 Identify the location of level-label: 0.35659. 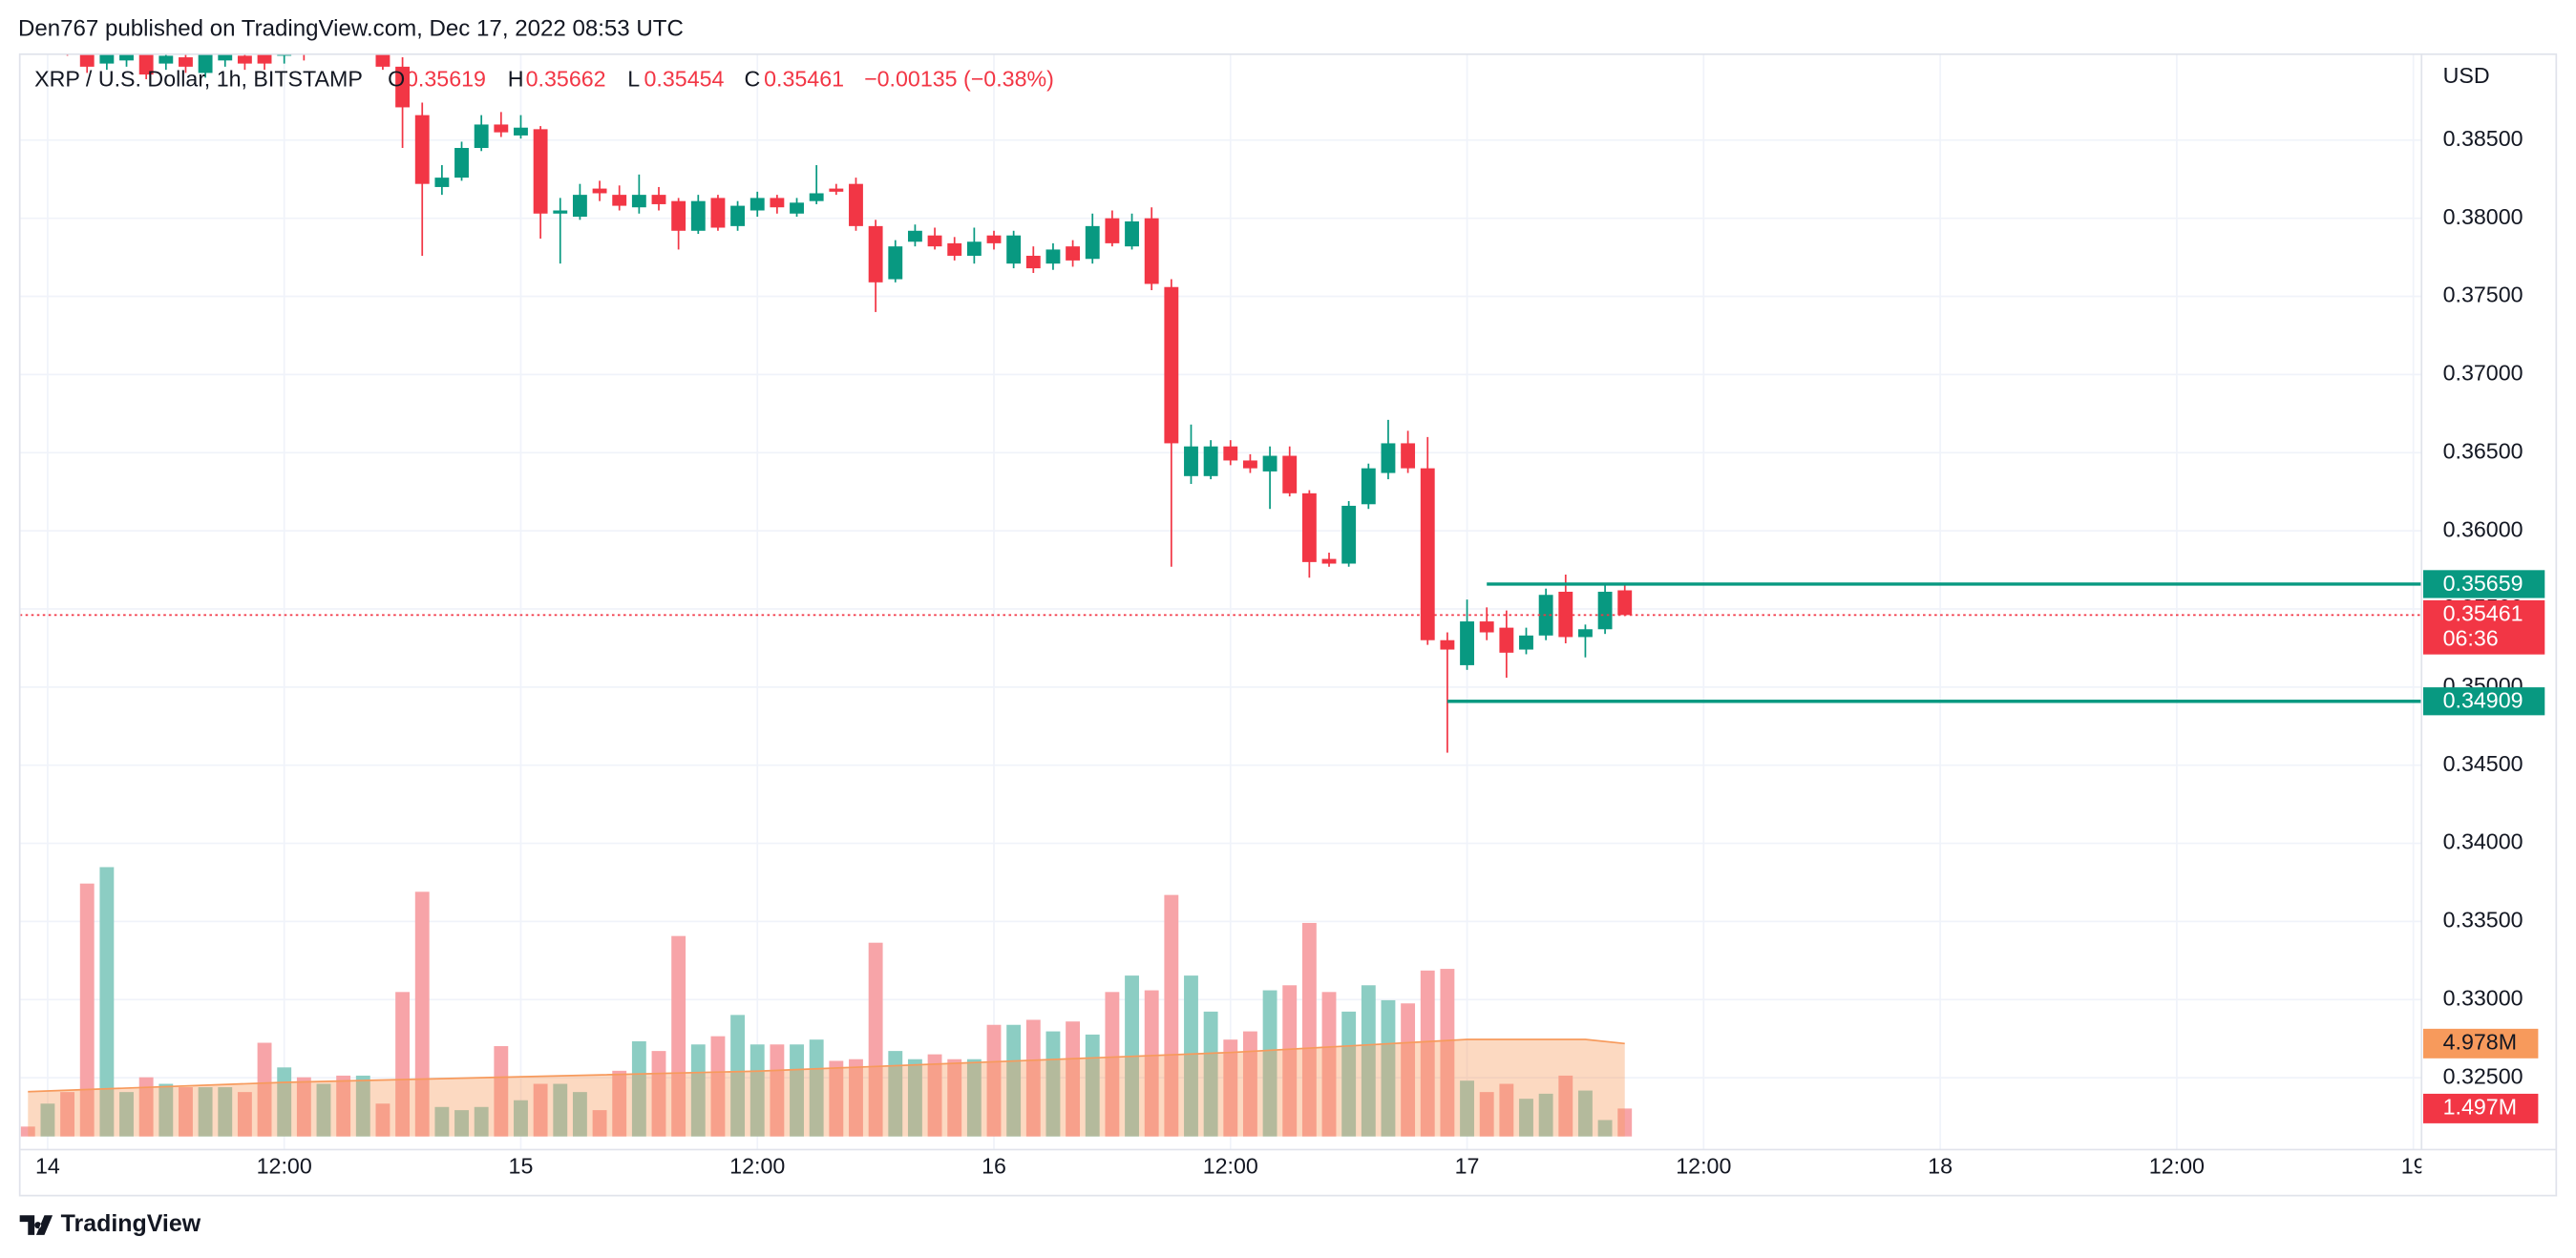
(2483, 584).